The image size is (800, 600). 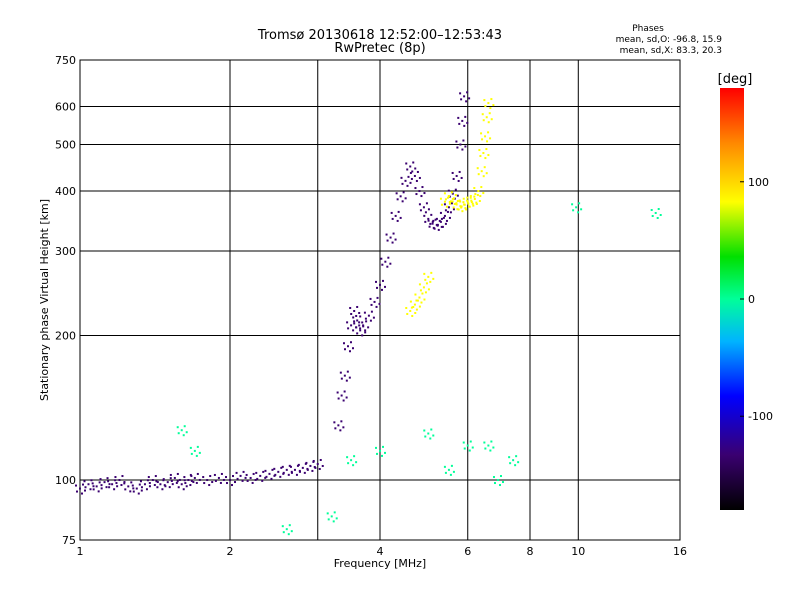 I want to click on y-tick-label: 400, so click(x=65, y=191).